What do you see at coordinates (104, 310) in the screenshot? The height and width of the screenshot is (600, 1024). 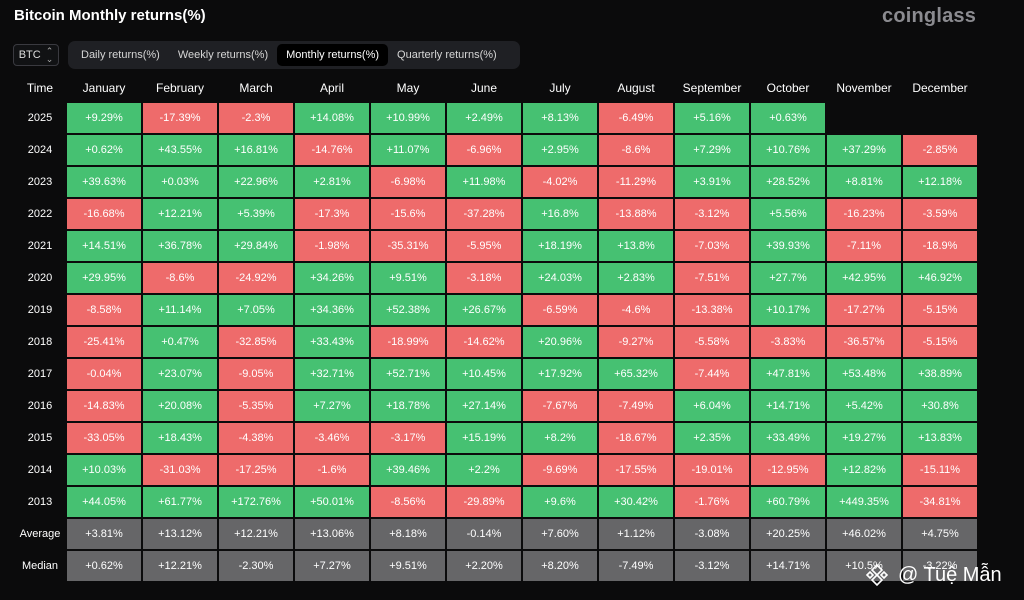 I see `return-cell: -8.58%` at bounding box center [104, 310].